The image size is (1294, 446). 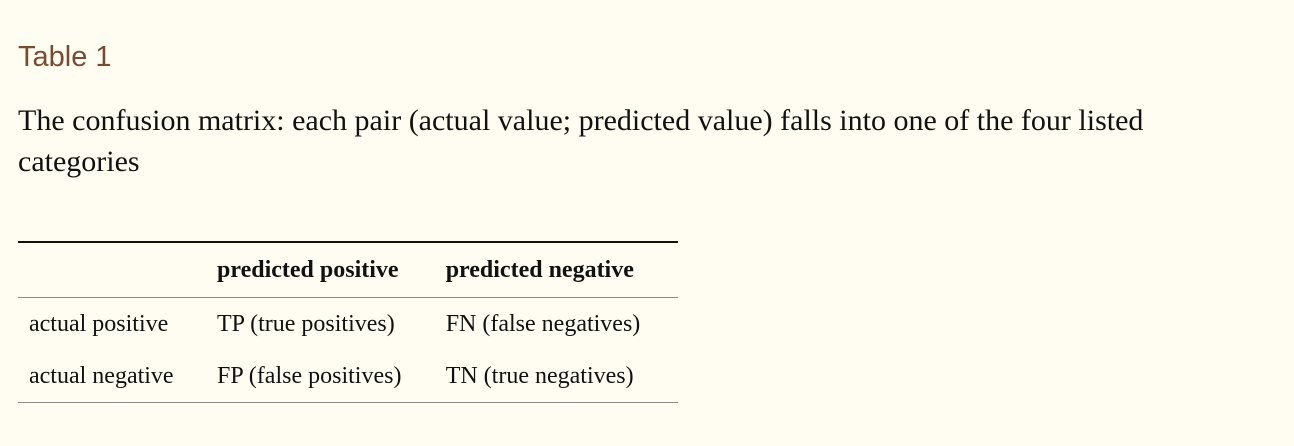 I want to click on header-cell-predicted-positive: predicted positive, so click(x=308, y=269).